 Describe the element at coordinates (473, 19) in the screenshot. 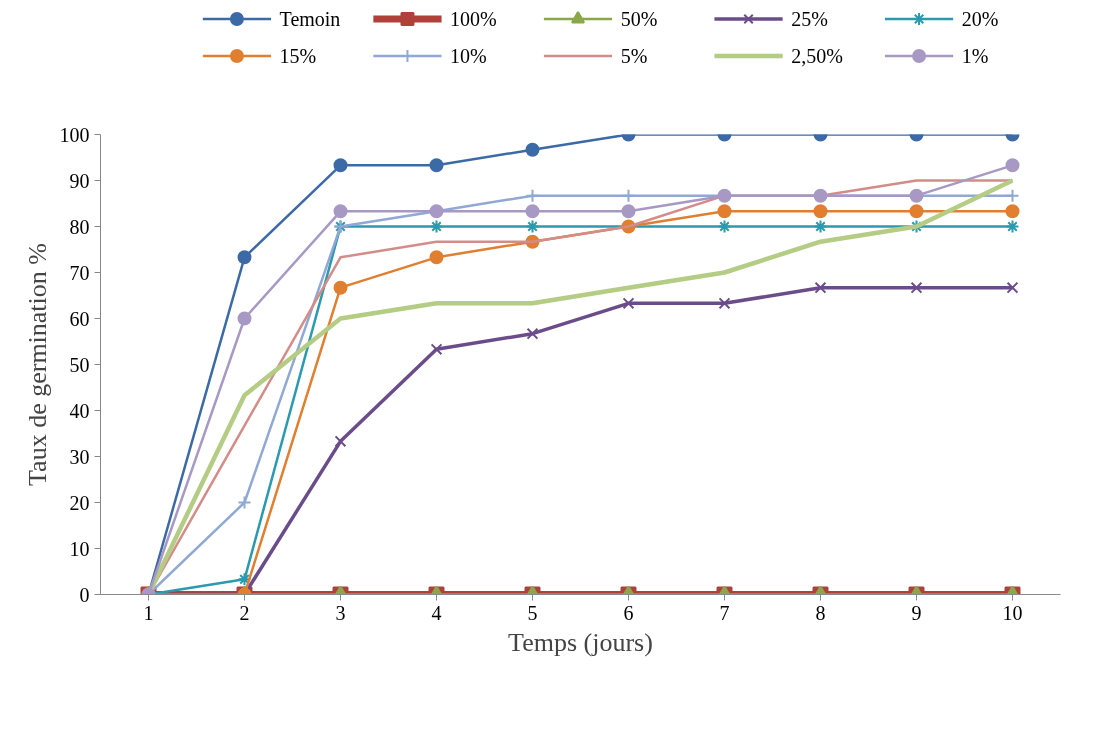

I see `legend-label: 100%` at that location.